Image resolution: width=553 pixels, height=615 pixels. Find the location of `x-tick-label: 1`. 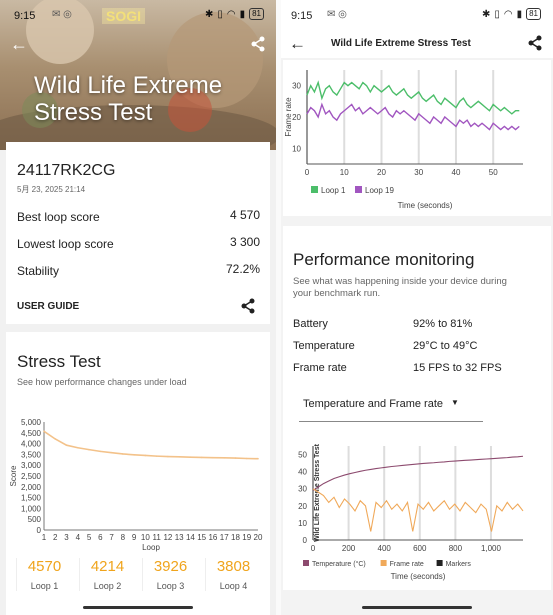

x-tick-label: 1 is located at coordinates (44, 537).